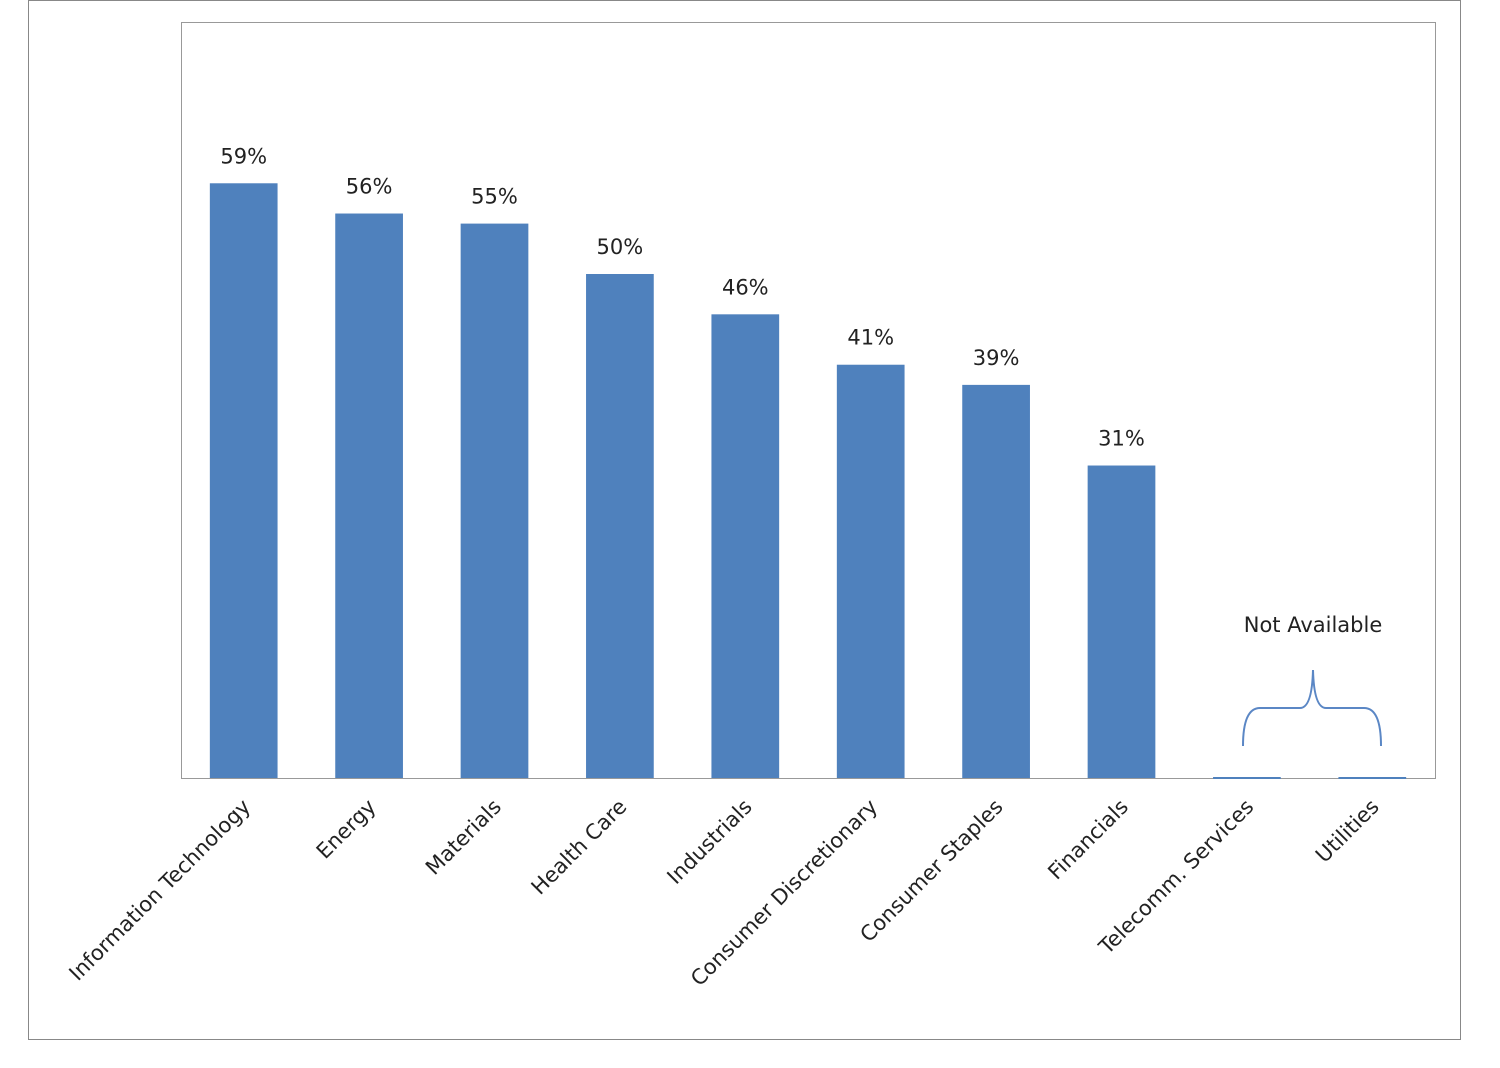 The image size is (1500, 1068). Describe the element at coordinates (1313, 625) in the screenshot. I see `annotation: Not Available` at that location.